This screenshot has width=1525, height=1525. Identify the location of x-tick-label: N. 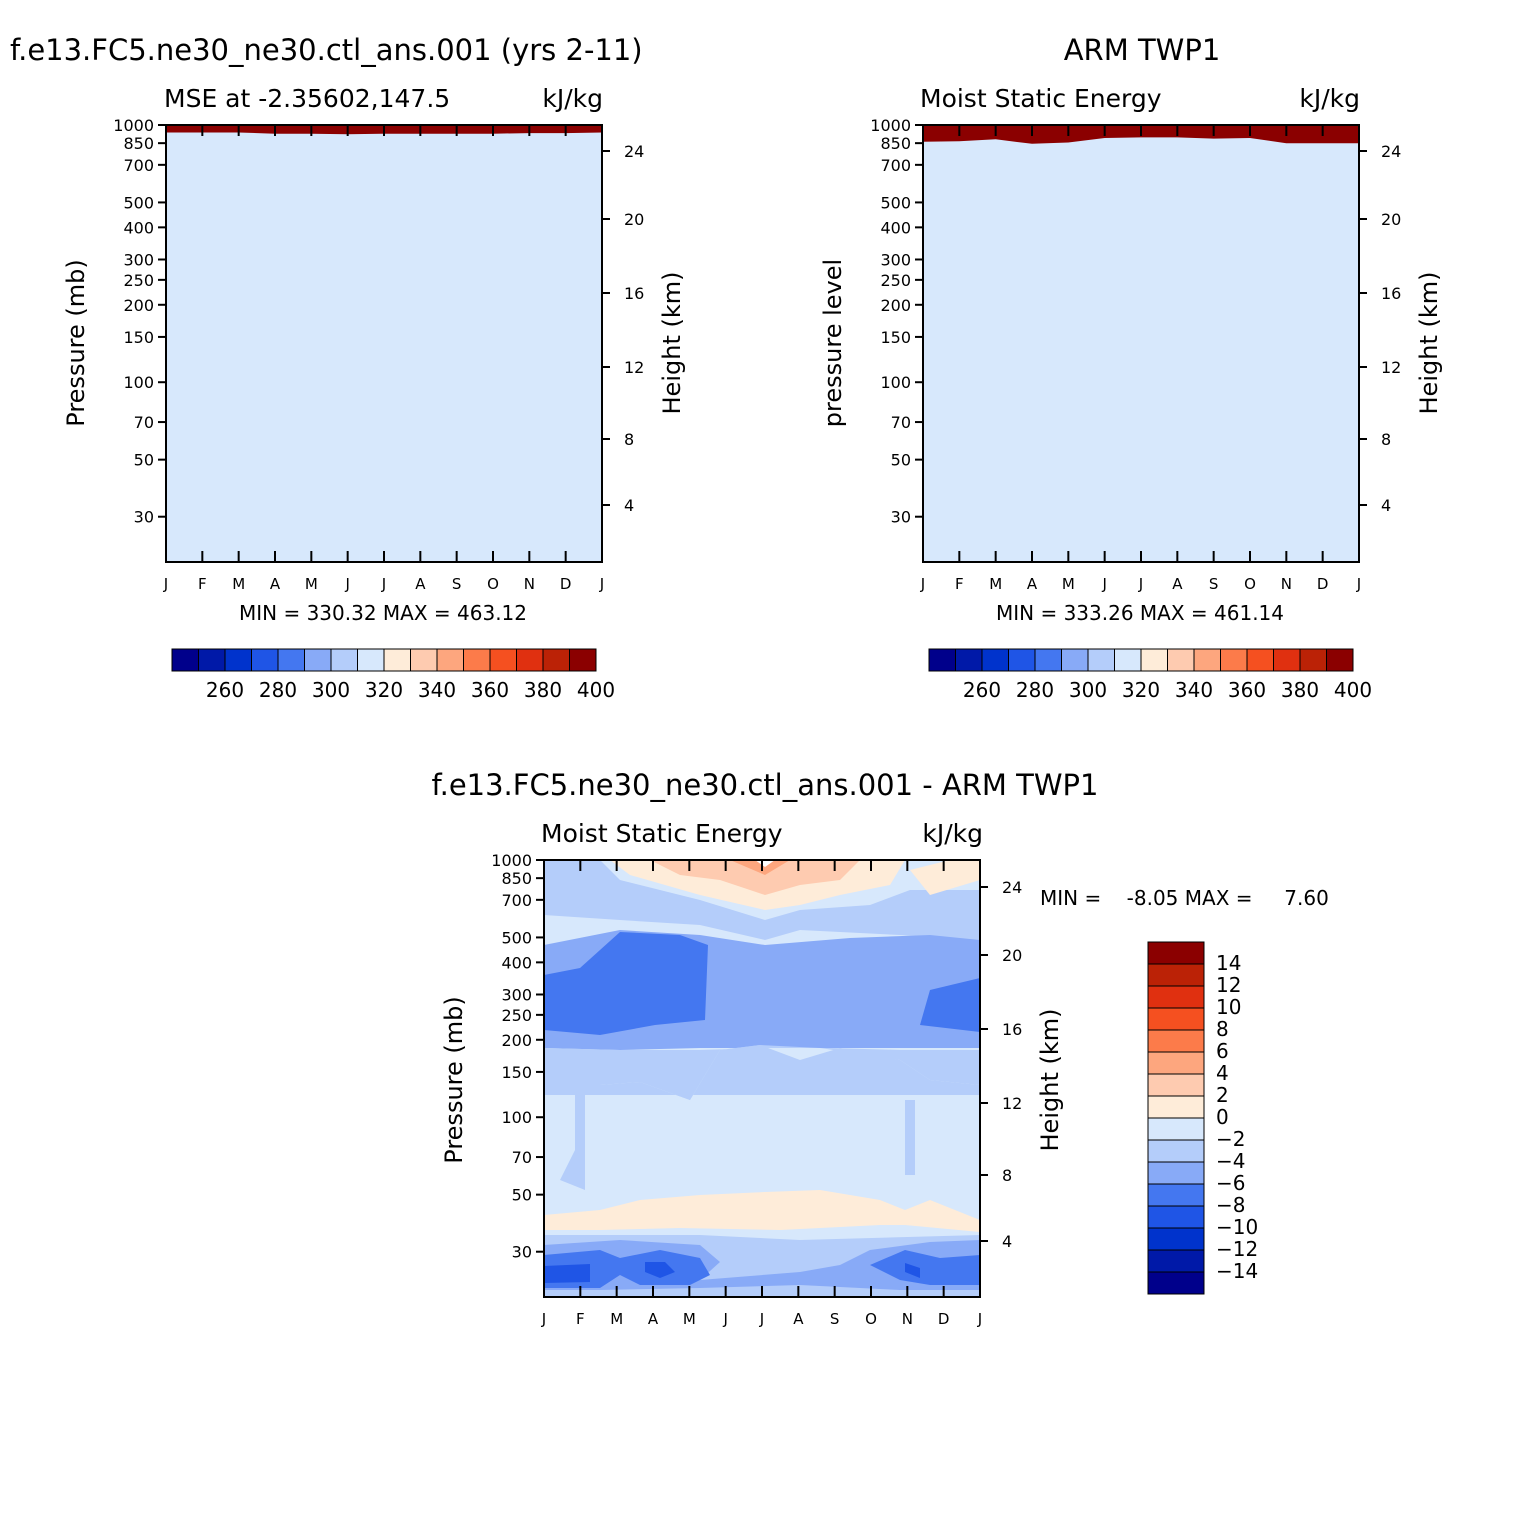
(529, 584).